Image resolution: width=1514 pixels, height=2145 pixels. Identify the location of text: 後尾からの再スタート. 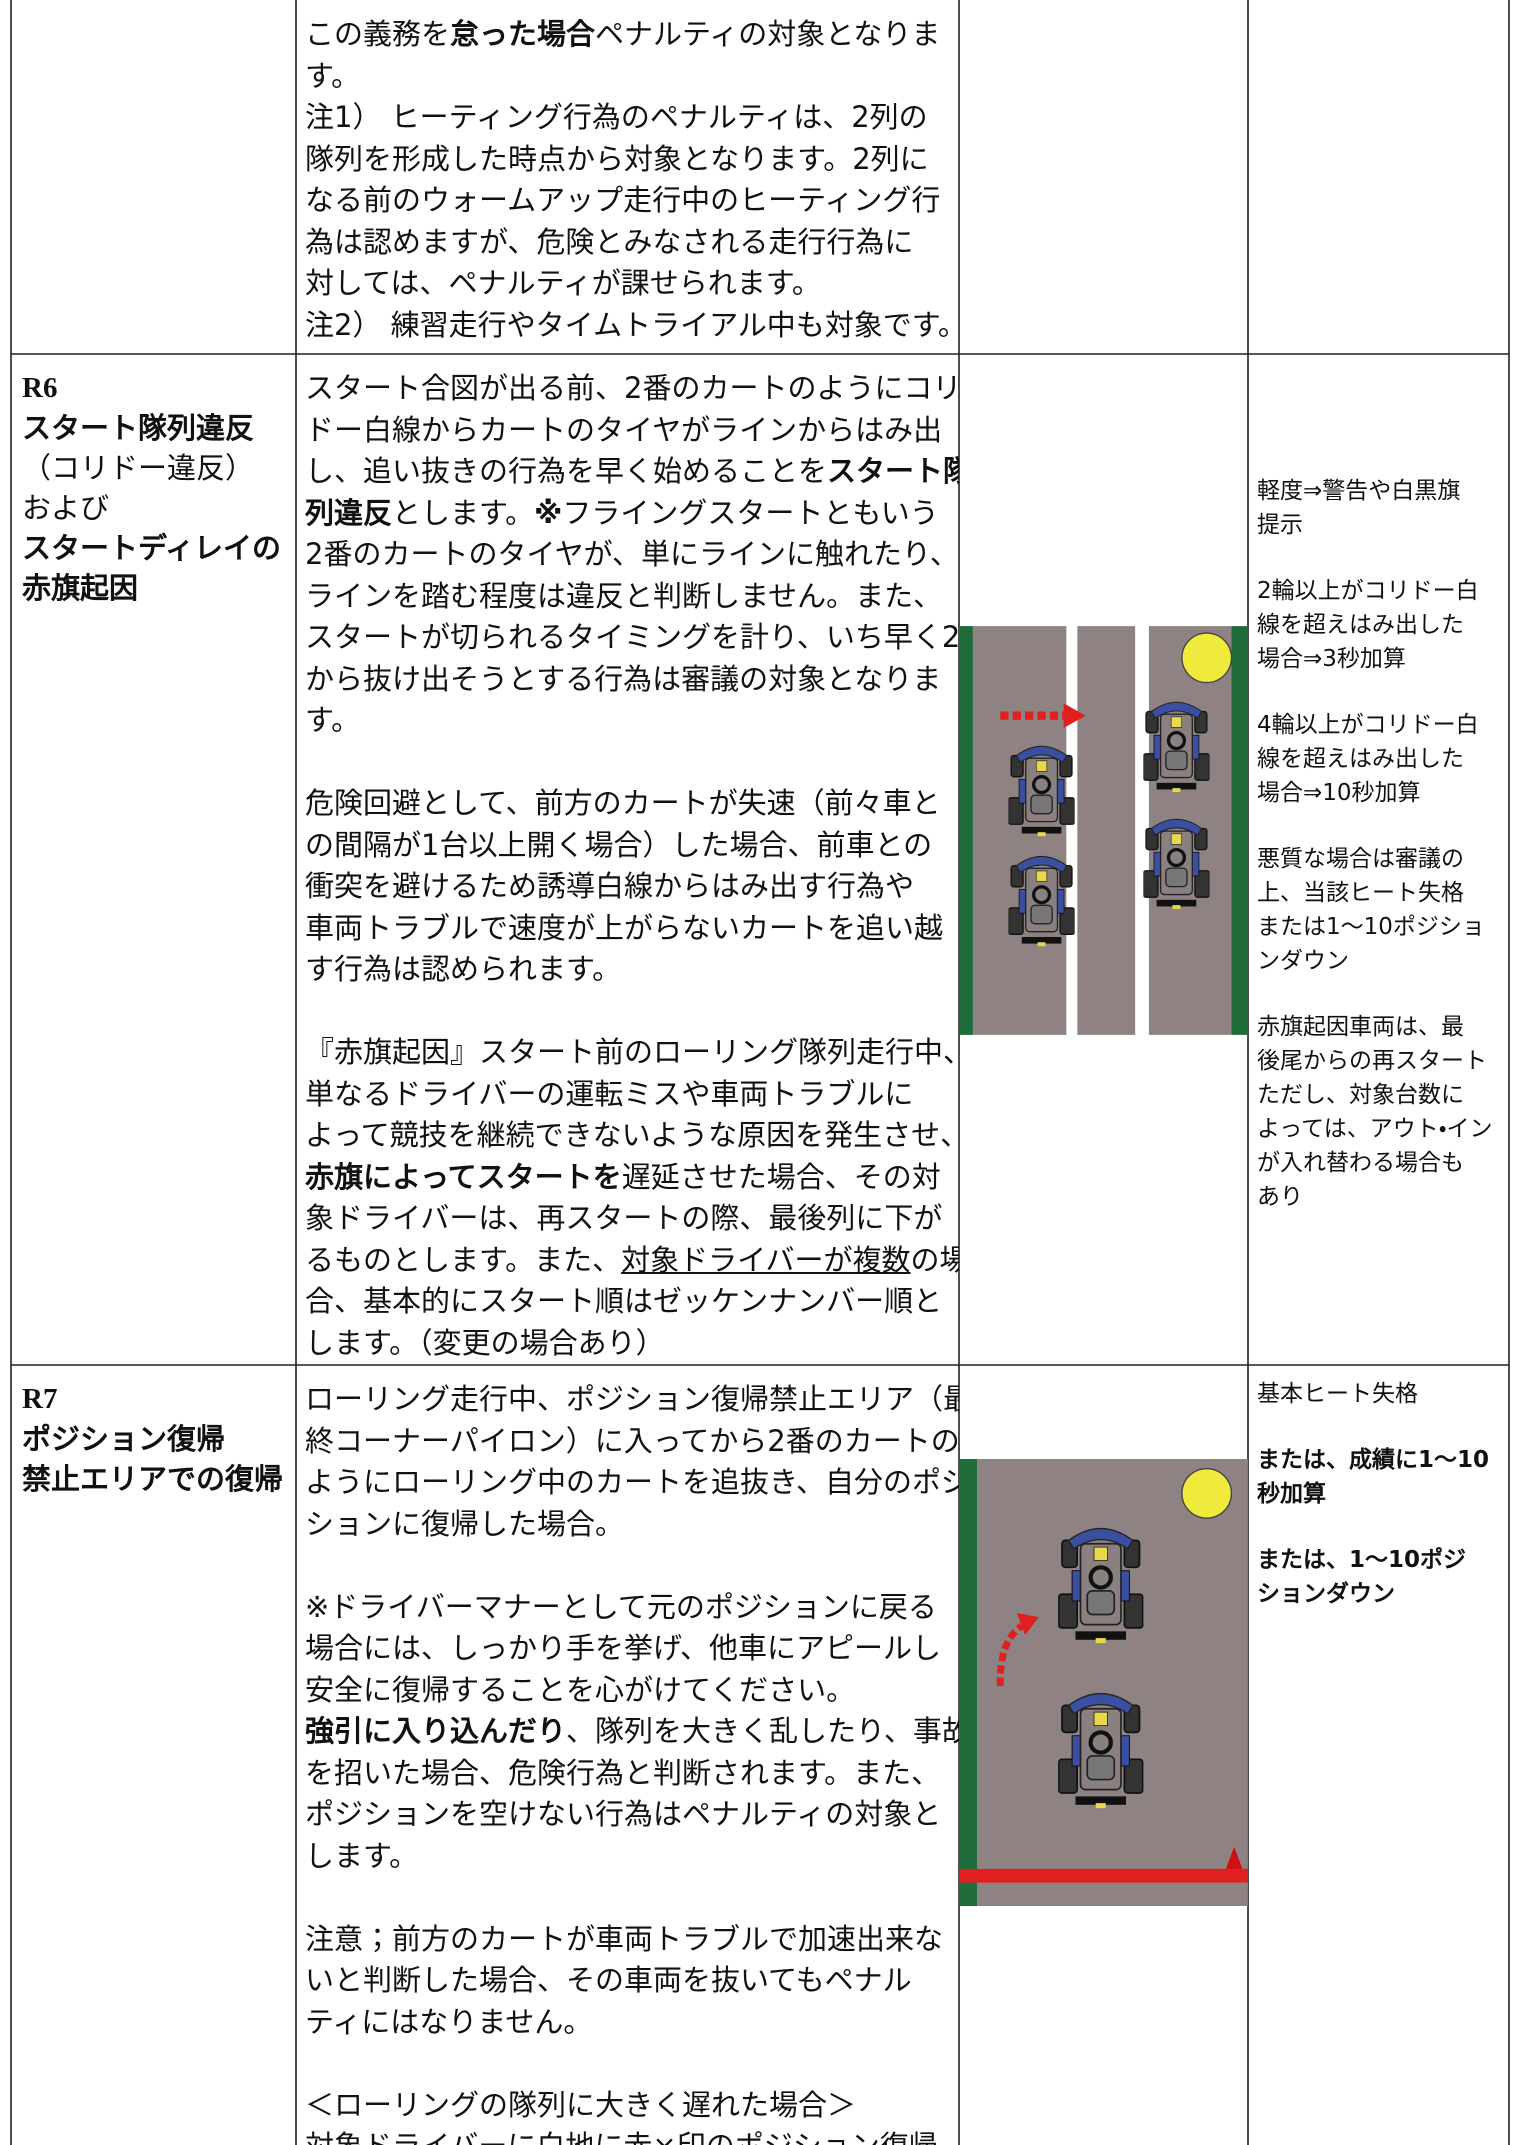
(1372, 1060).